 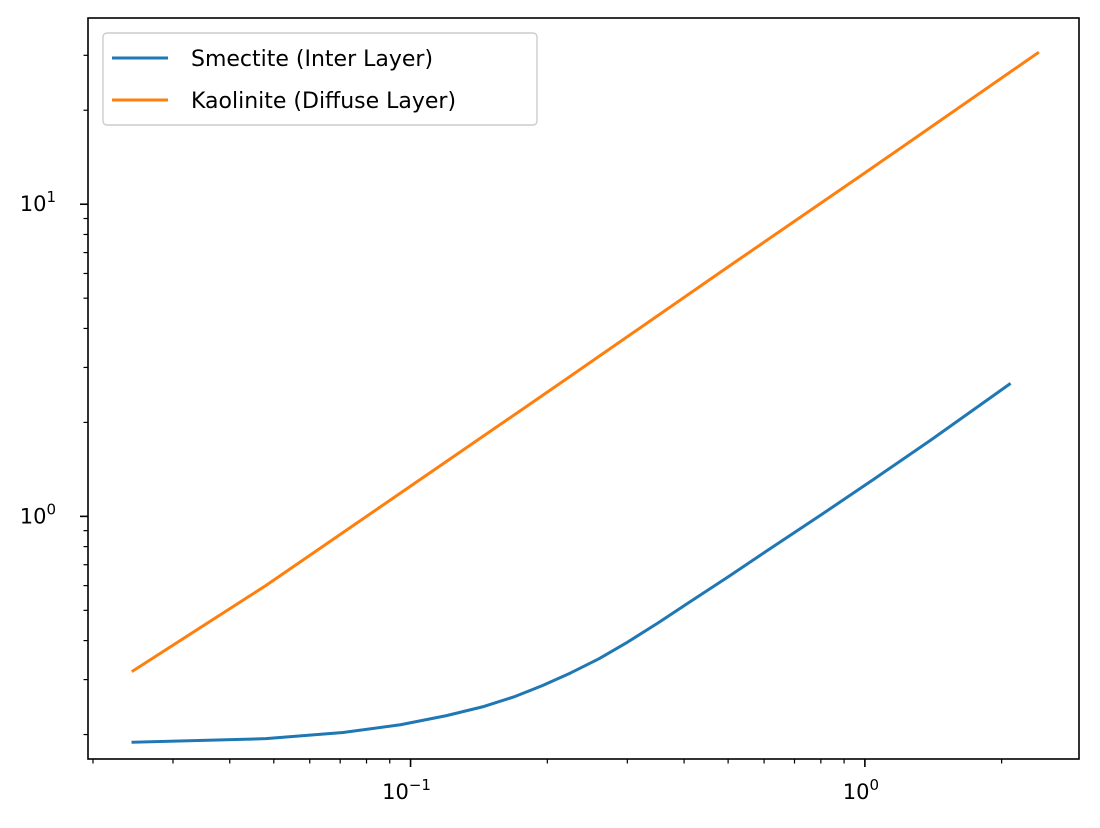 I want to click on legend-label-1: Kaolinite (Diffuse Layer), so click(x=323, y=101).